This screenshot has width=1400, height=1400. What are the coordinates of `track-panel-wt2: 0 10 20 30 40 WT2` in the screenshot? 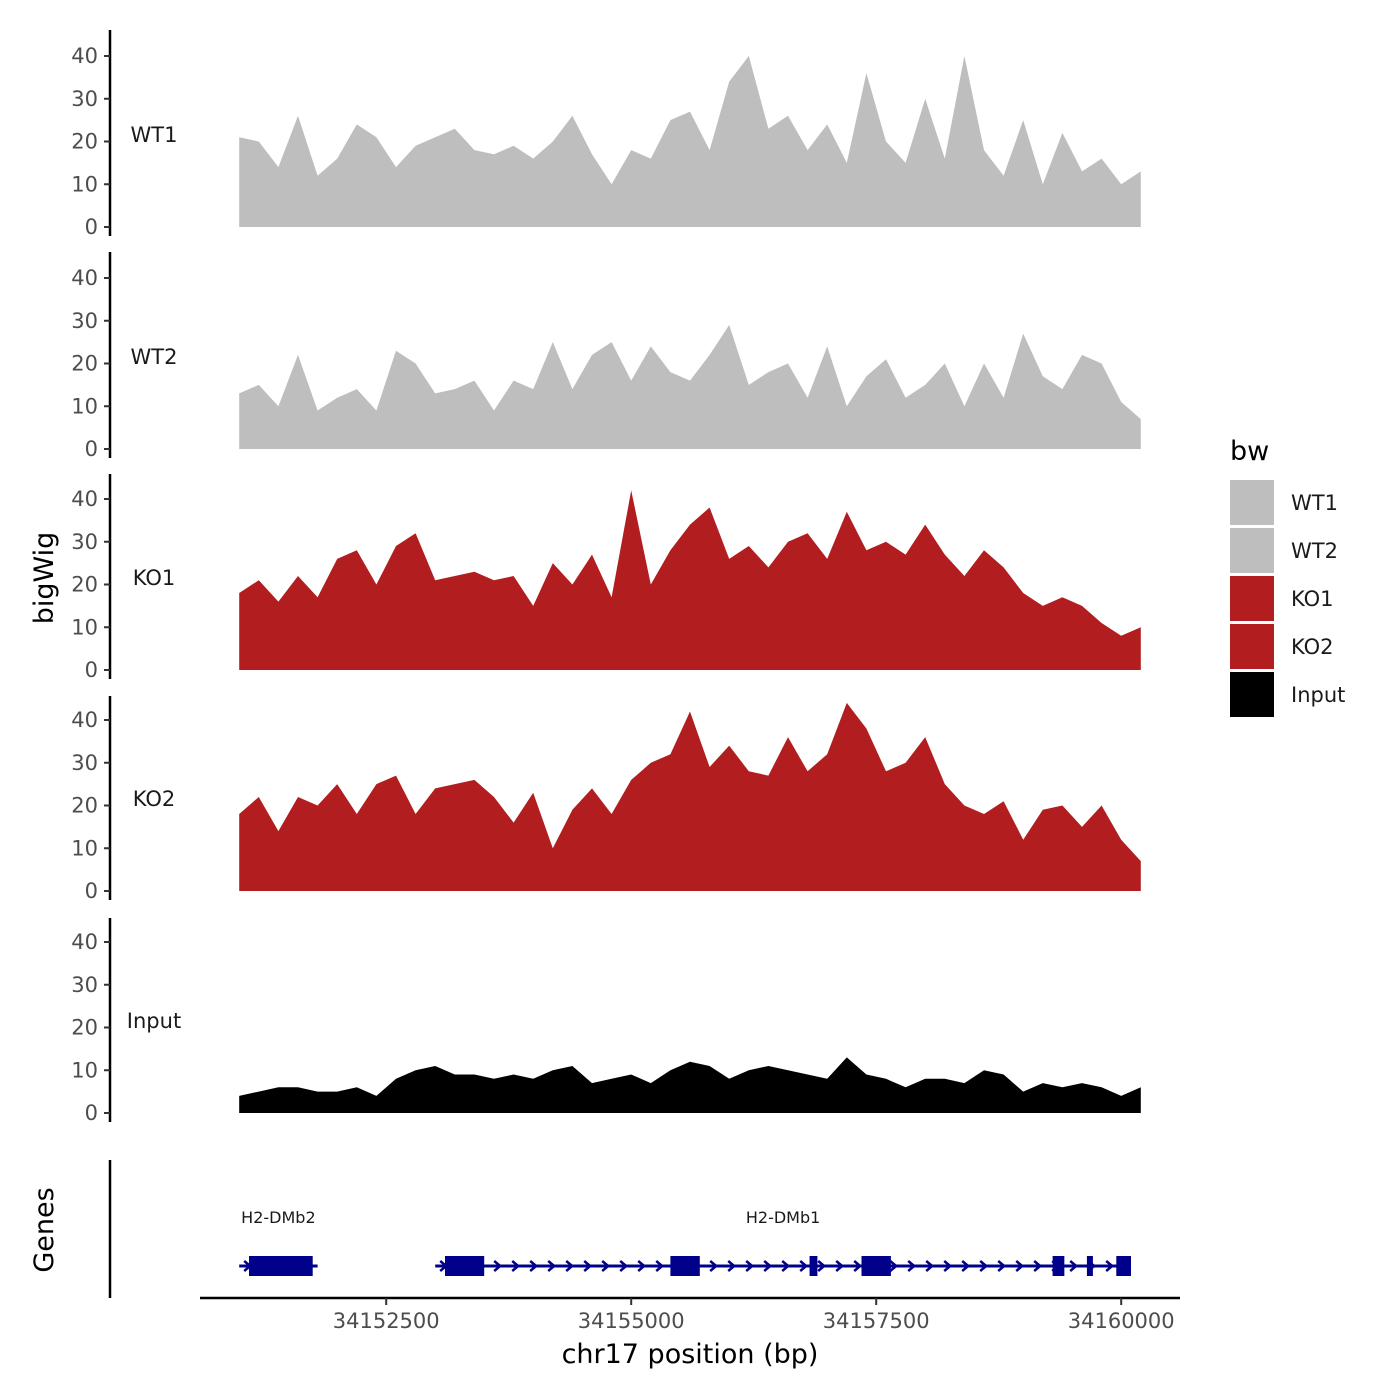 It's located at (606, 356).